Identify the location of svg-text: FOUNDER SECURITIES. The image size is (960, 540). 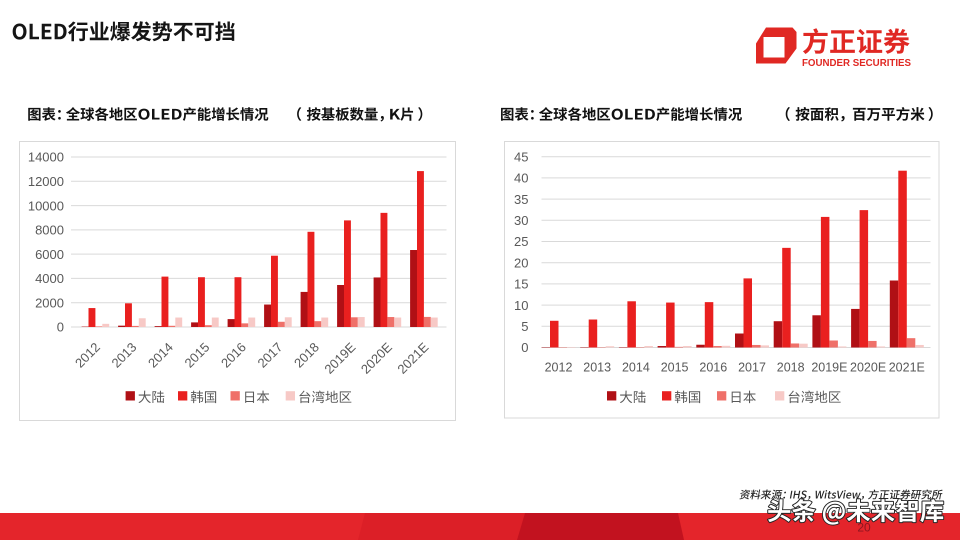
(856, 63).